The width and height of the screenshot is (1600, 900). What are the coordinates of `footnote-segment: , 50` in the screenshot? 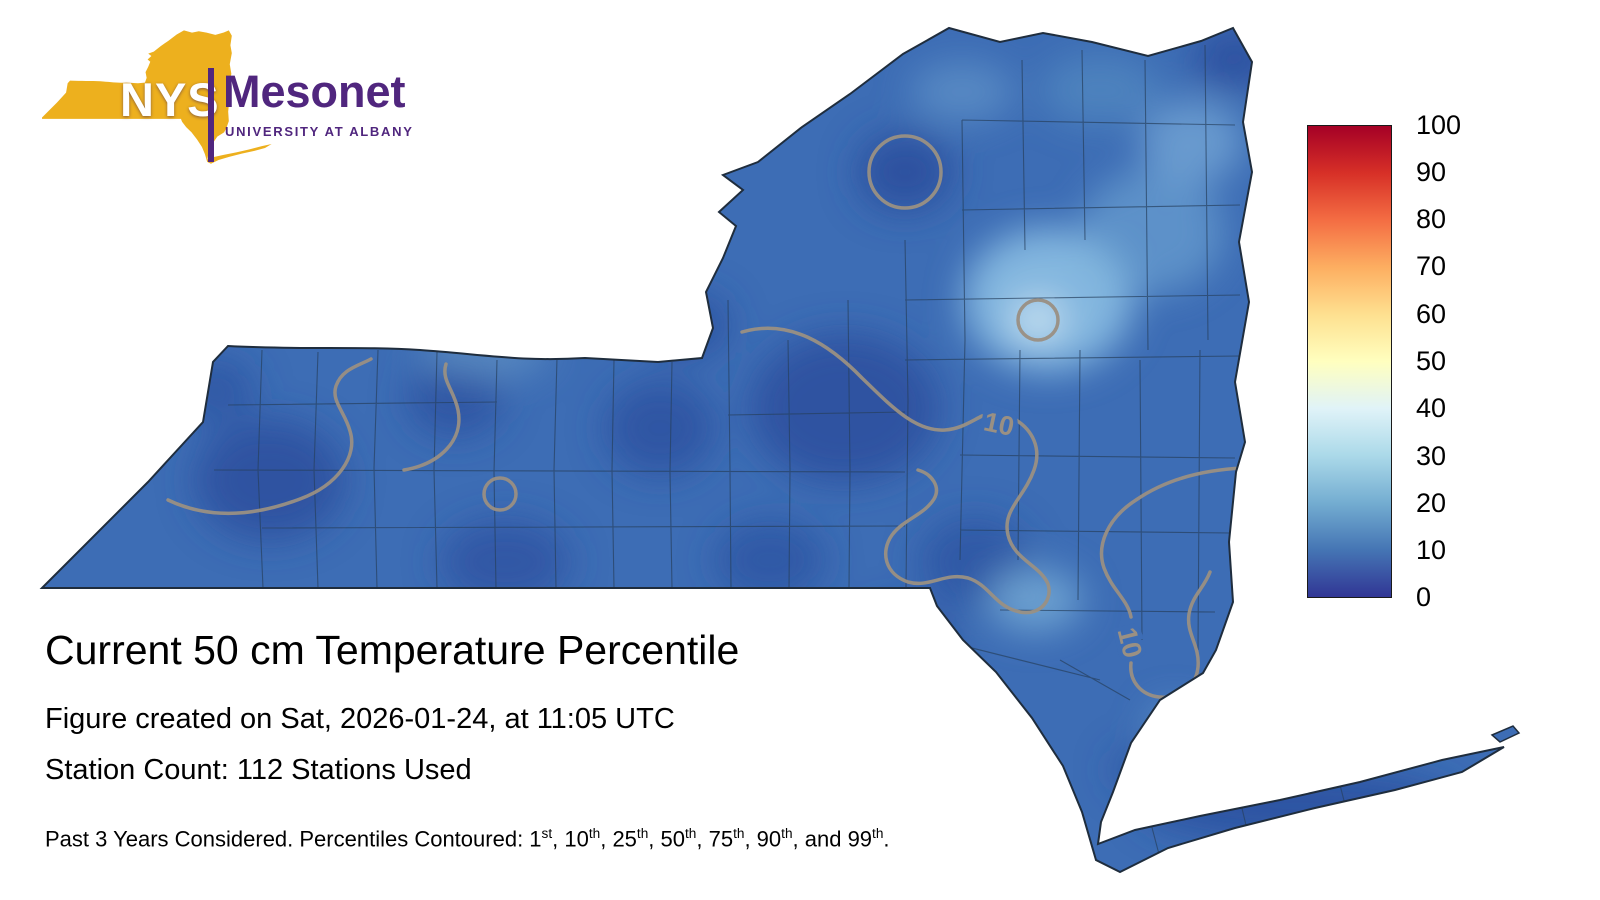 It's located at (666, 839).